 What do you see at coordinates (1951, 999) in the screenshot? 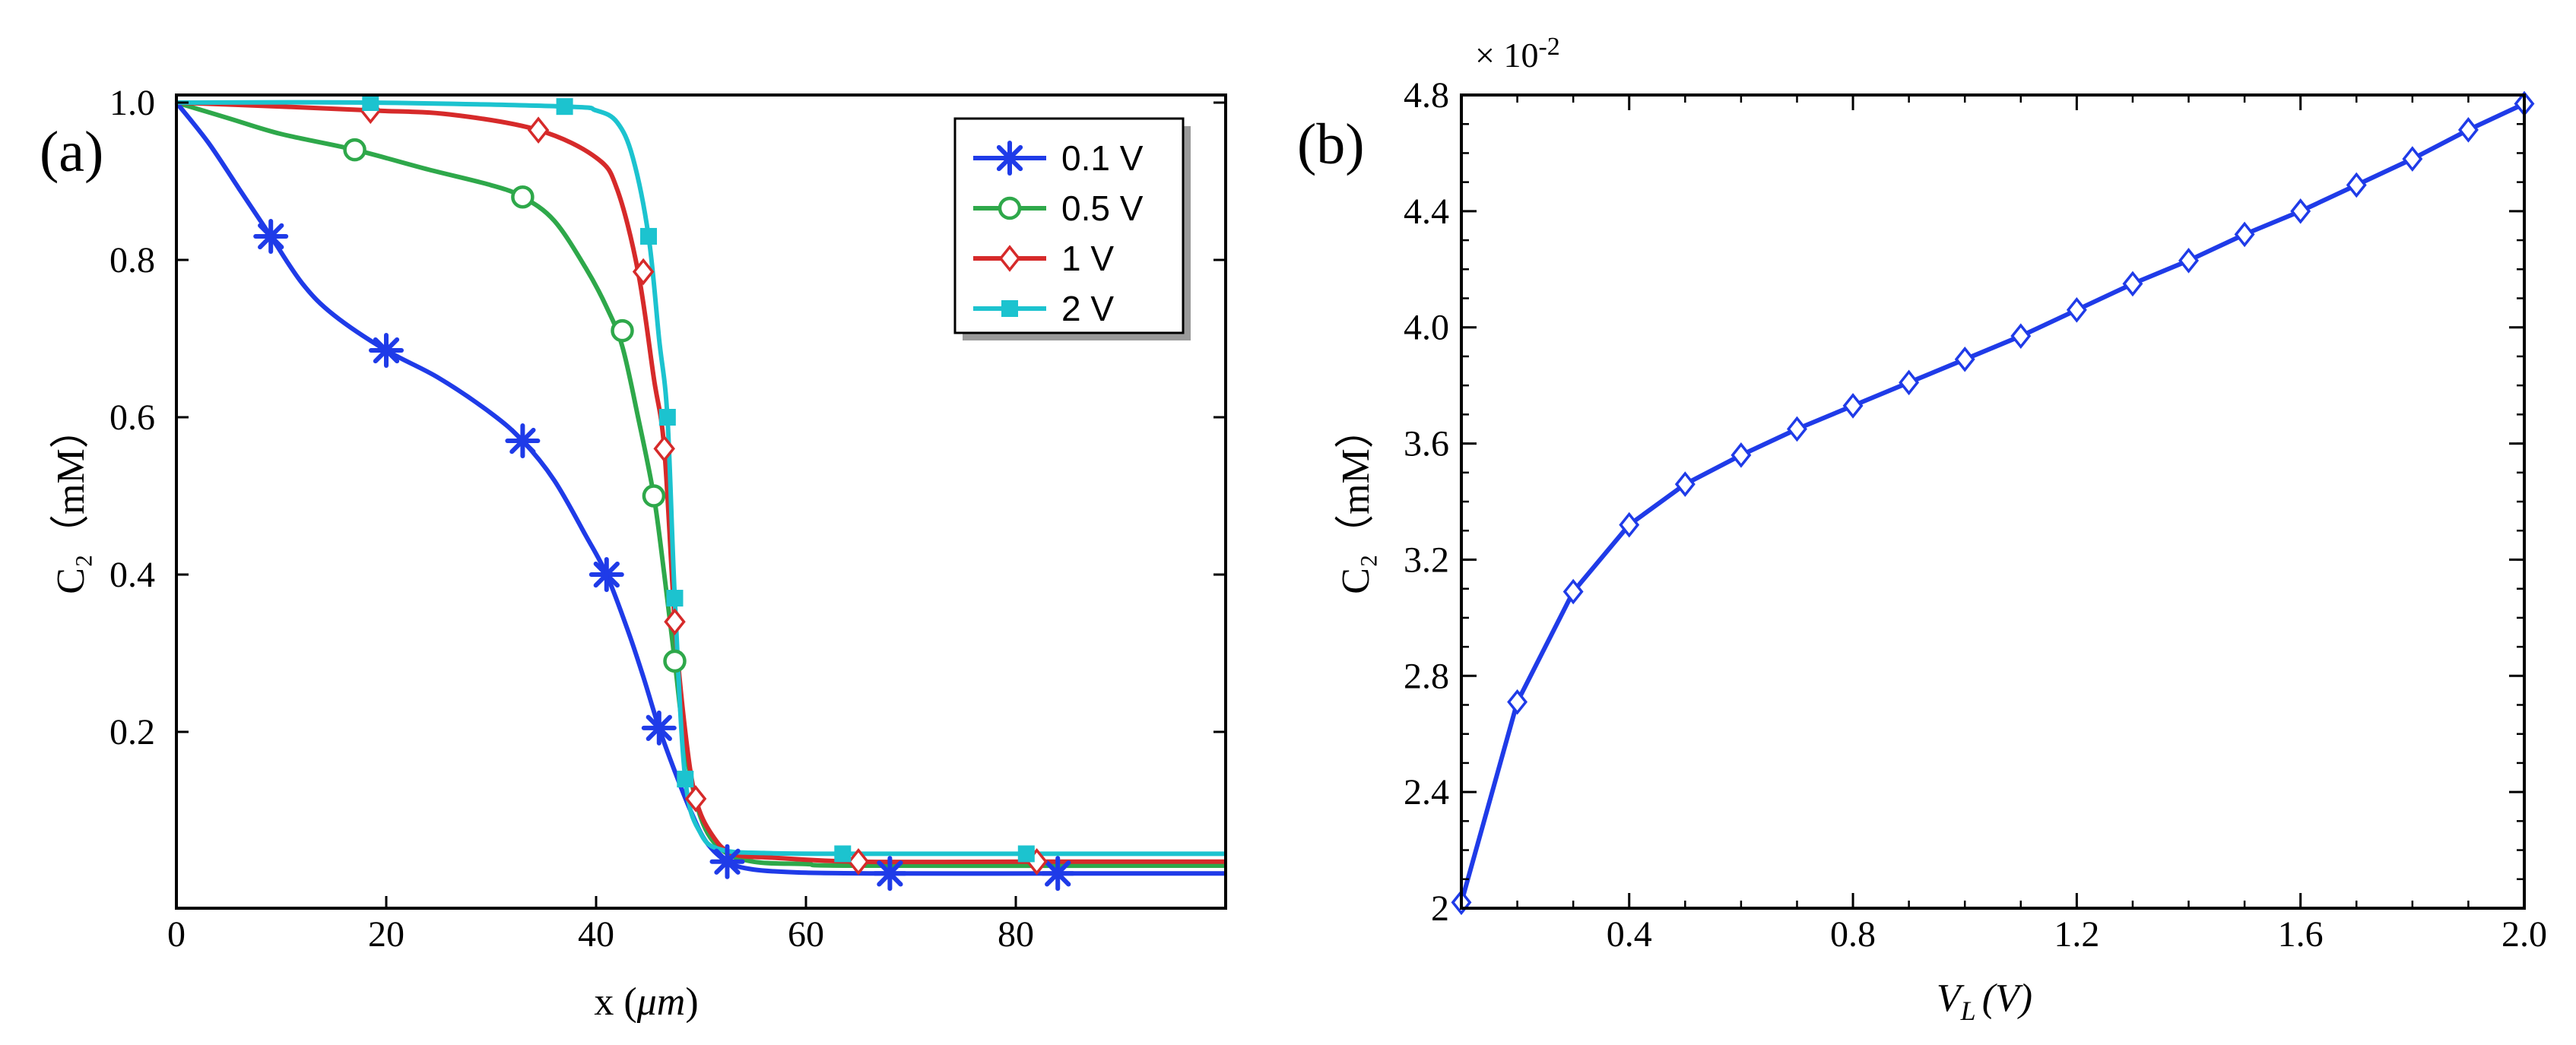
I see `x-label-var: V` at bounding box center [1951, 999].